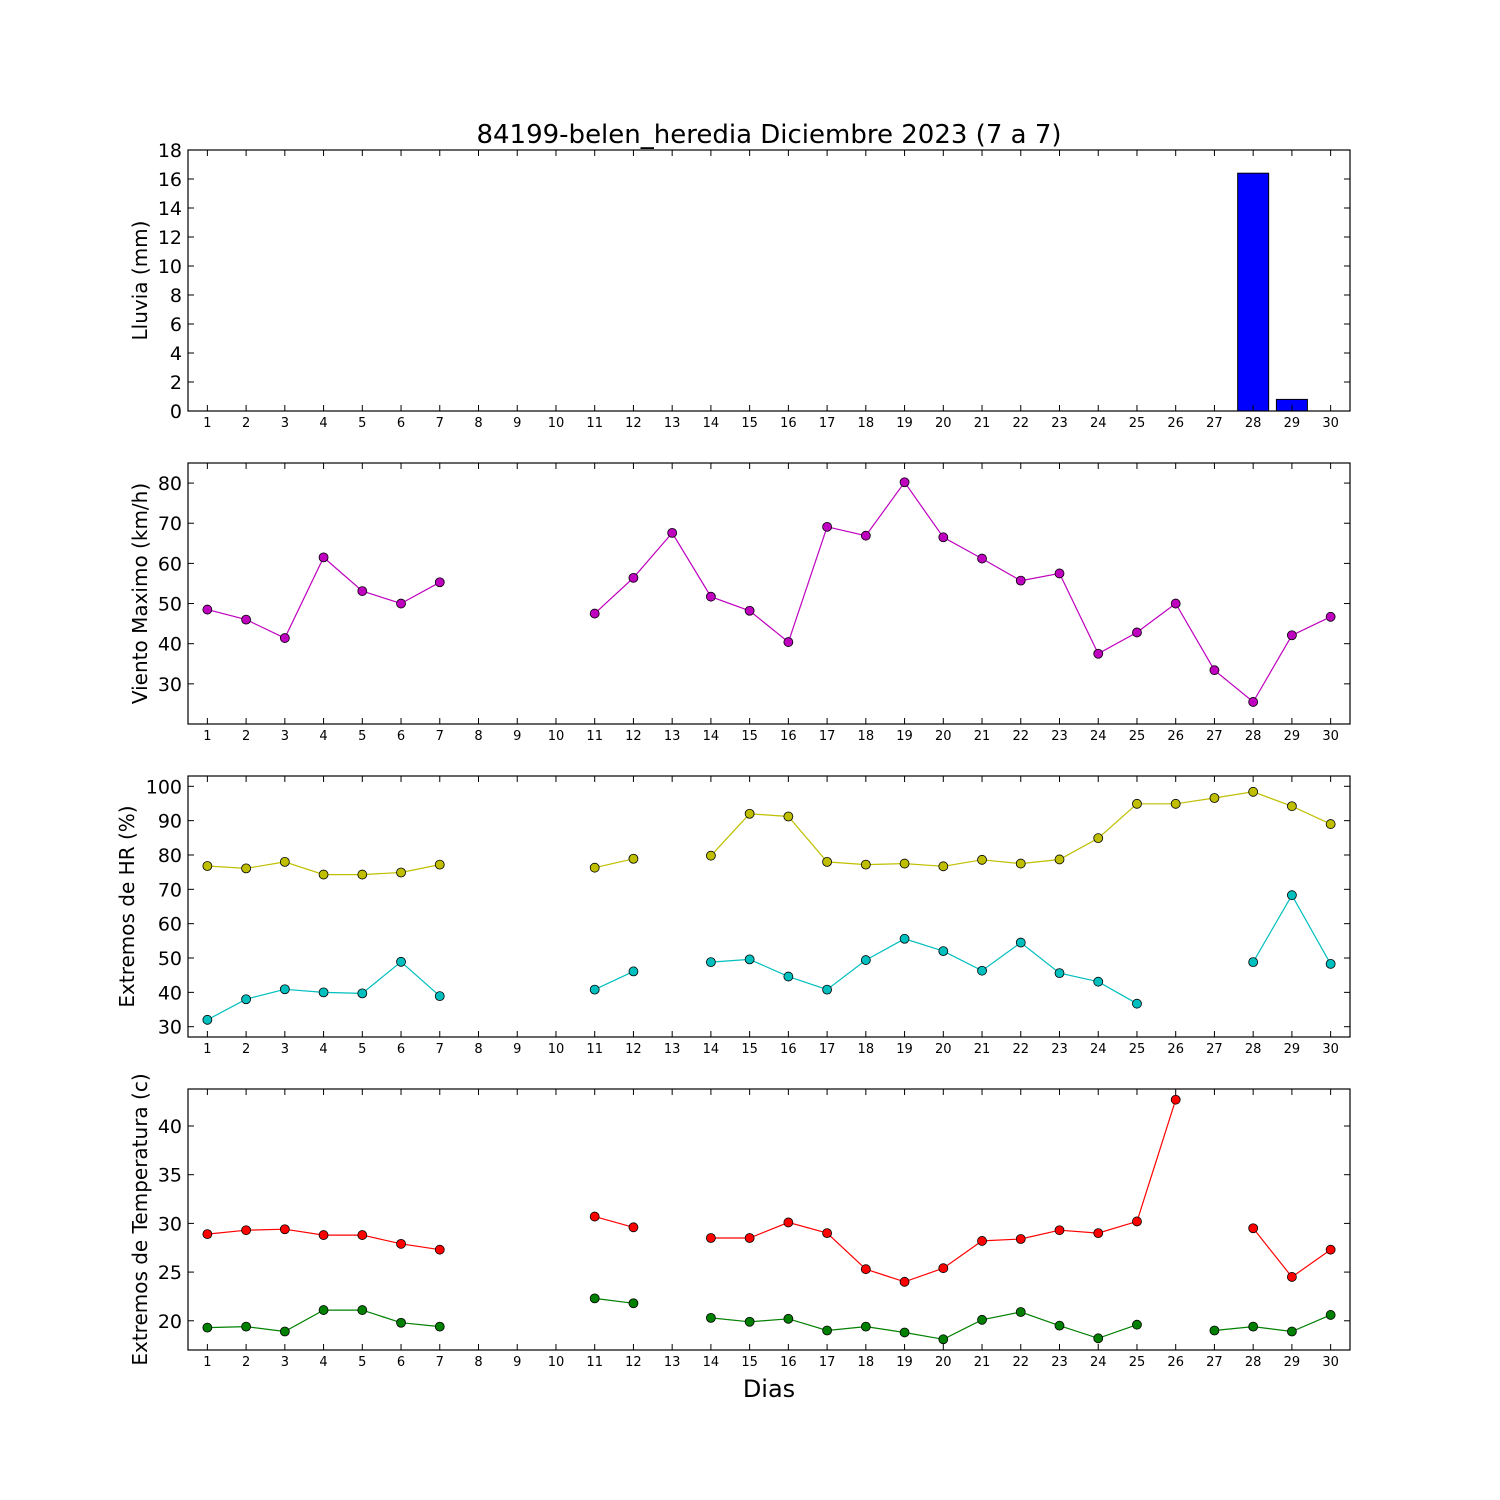 The image size is (1500, 1500). What do you see at coordinates (1137, 1362) in the screenshot?
I see `x-tick-label: 25` at bounding box center [1137, 1362].